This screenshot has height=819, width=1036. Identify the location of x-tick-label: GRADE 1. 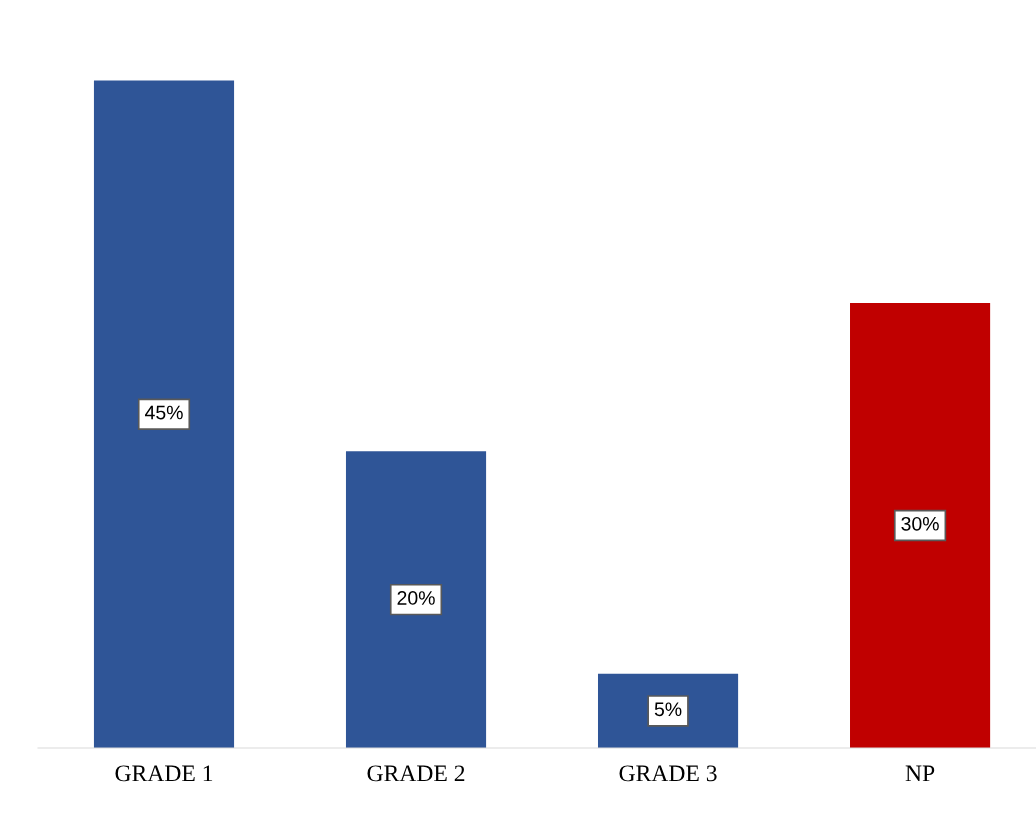
(164, 773).